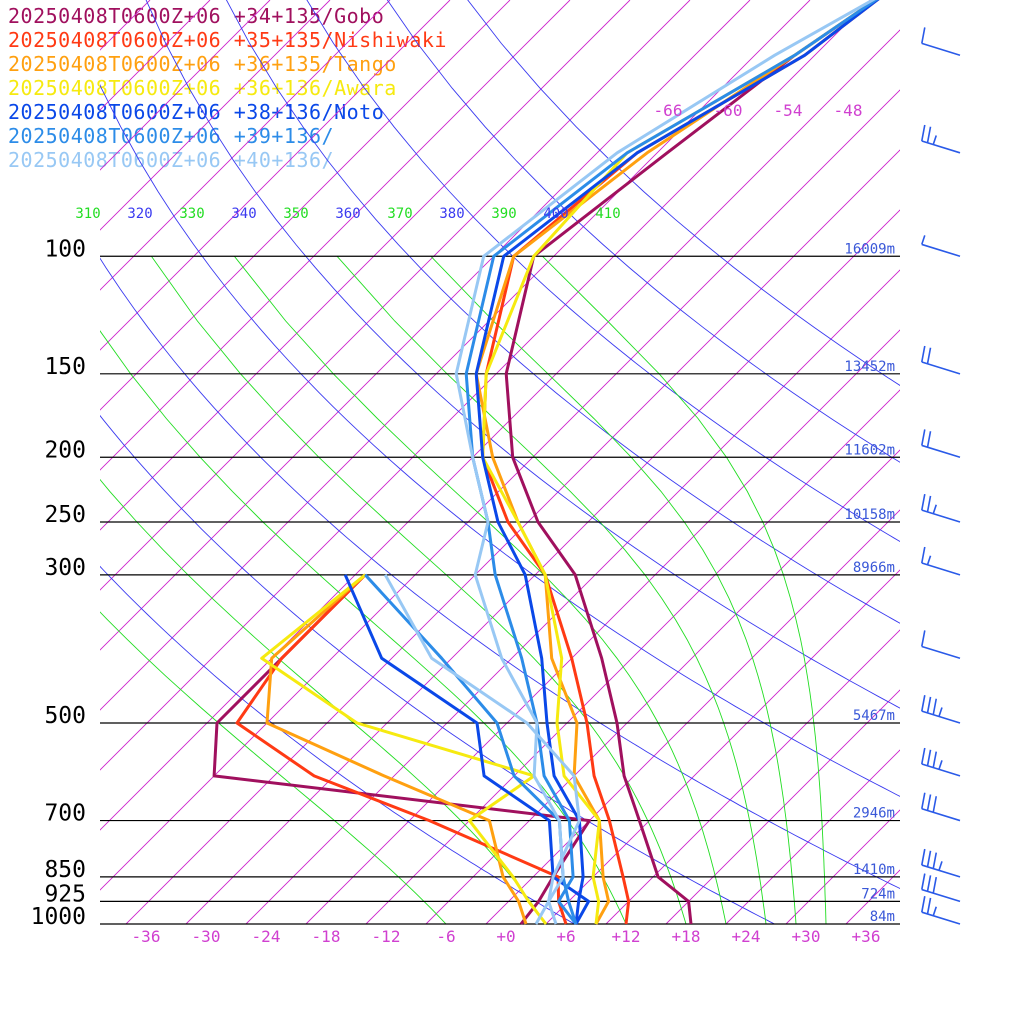  Describe the element at coordinates (326, 936) in the screenshot. I see `temp-tick-label: -18` at that location.